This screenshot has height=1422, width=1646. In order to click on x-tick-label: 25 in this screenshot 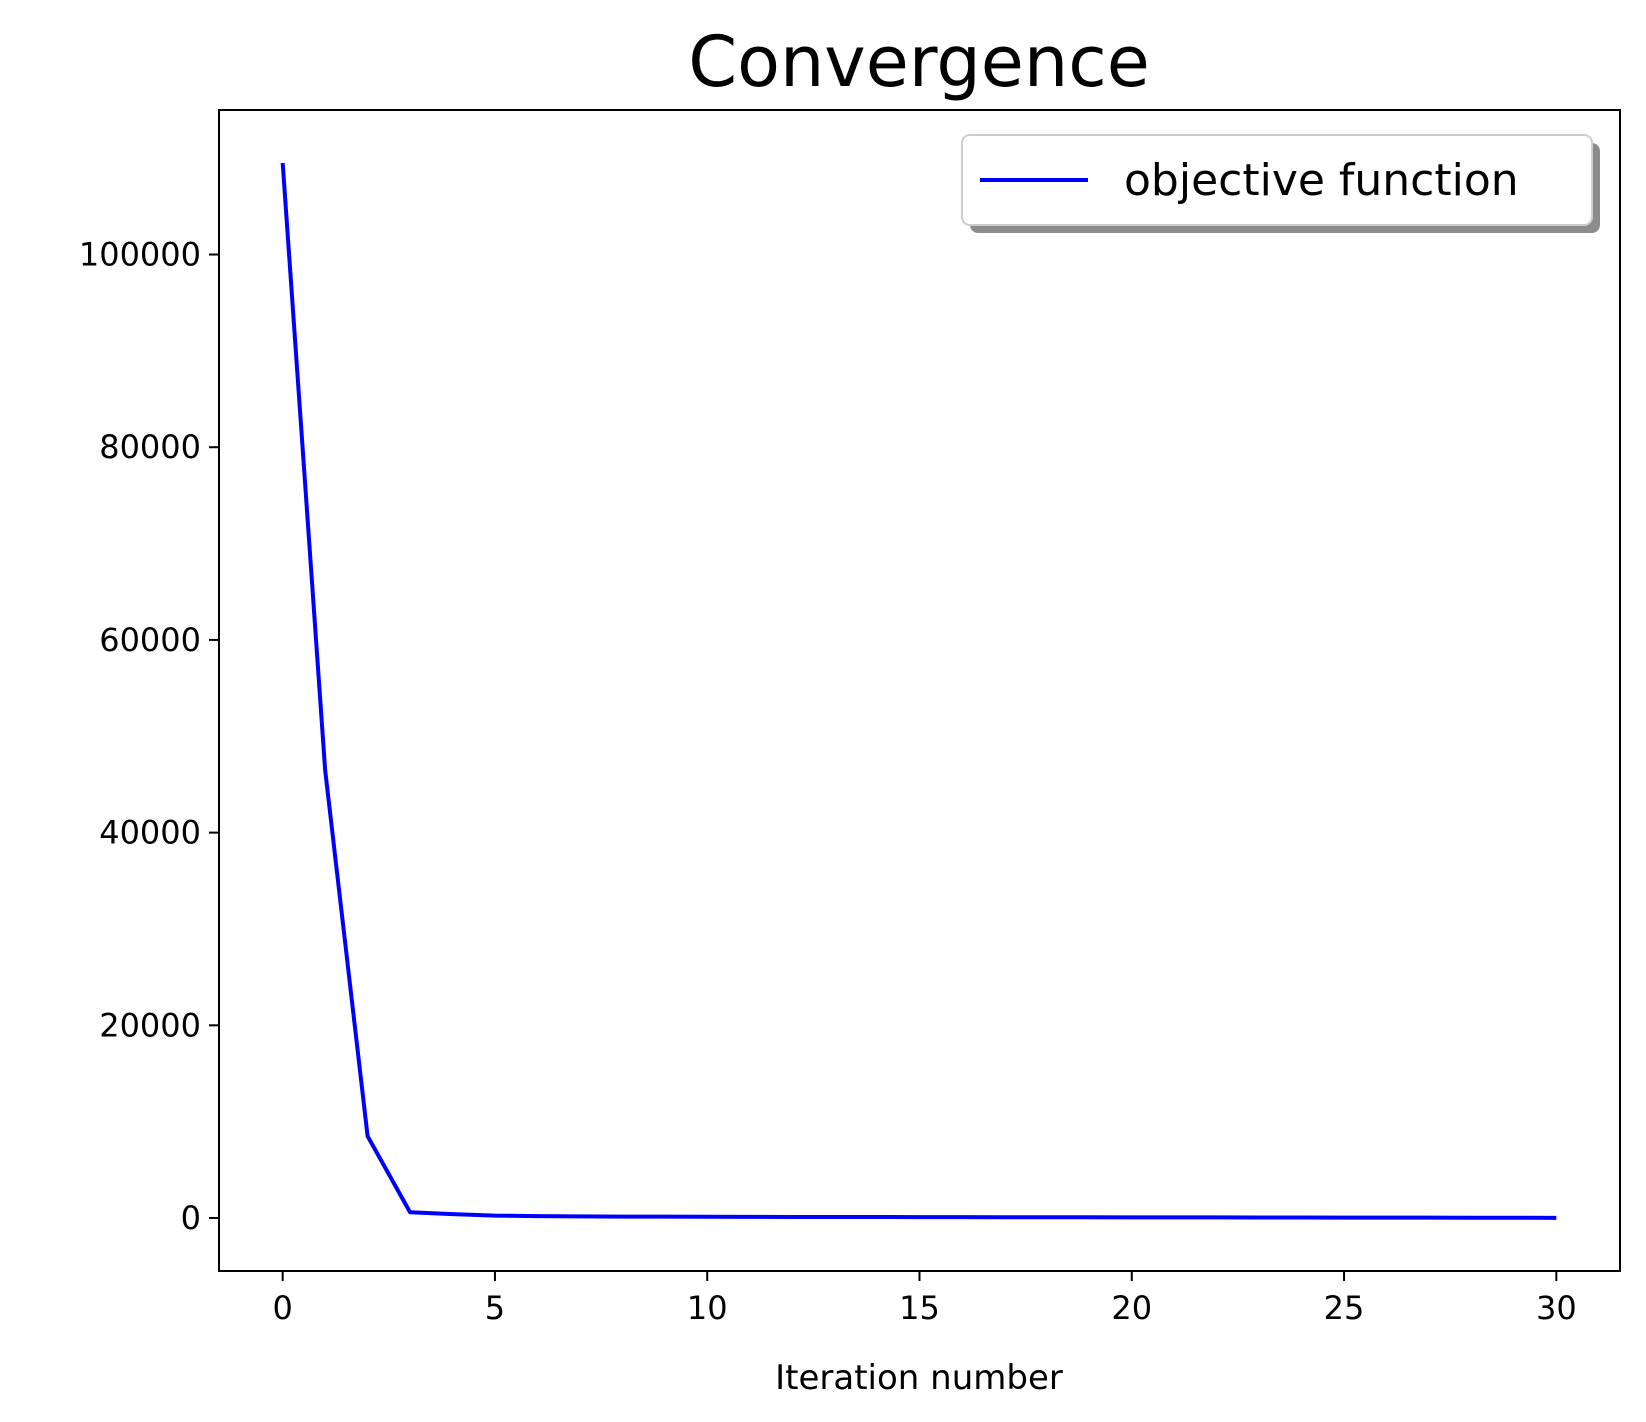, I will do `click(1344, 1308)`.